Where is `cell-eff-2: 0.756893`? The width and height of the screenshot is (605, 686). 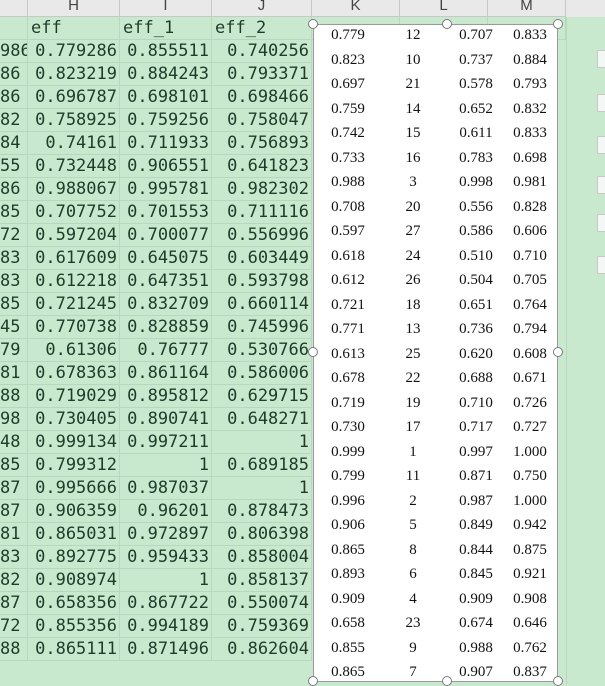
cell-eff-2: 0.756893 is located at coordinates (262, 143).